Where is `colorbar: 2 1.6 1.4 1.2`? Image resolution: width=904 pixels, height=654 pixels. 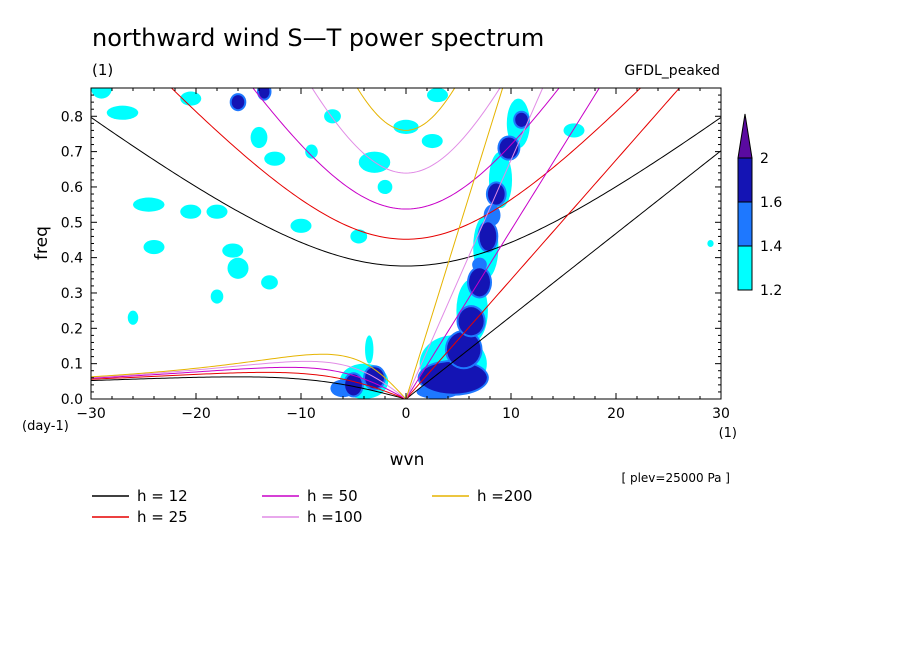 colorbar: 2 1.6 1.4 1.2 is located at coordinates (759, 206).